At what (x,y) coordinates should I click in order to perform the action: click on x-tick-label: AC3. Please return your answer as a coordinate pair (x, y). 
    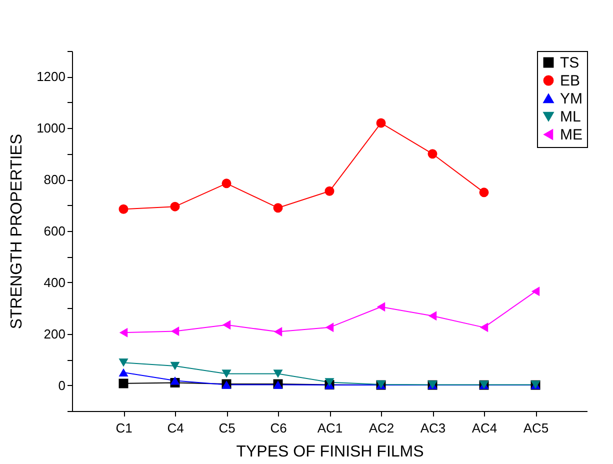
    Looking at the image, I should click on (433, 428).